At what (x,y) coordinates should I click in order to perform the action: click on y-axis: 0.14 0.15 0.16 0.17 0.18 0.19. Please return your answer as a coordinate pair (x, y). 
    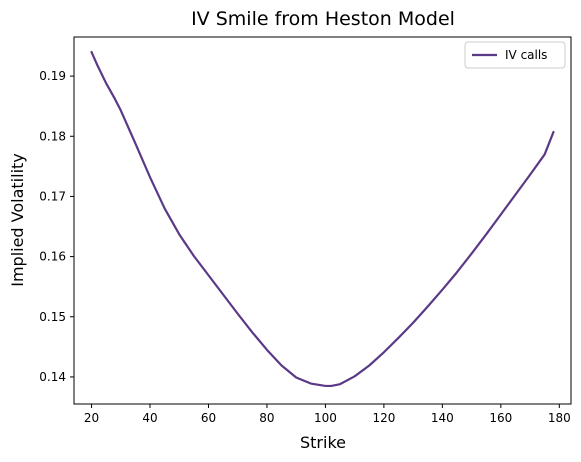
    Looking at the image, I should click on (56, 226).